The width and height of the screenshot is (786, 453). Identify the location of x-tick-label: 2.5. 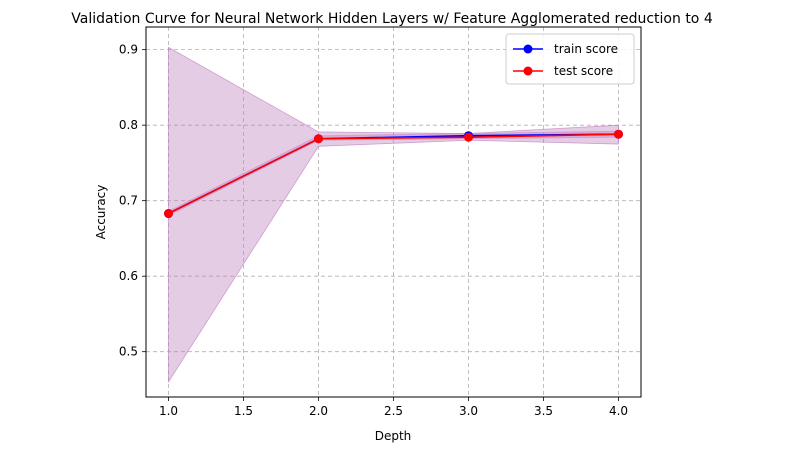
(393, 411).